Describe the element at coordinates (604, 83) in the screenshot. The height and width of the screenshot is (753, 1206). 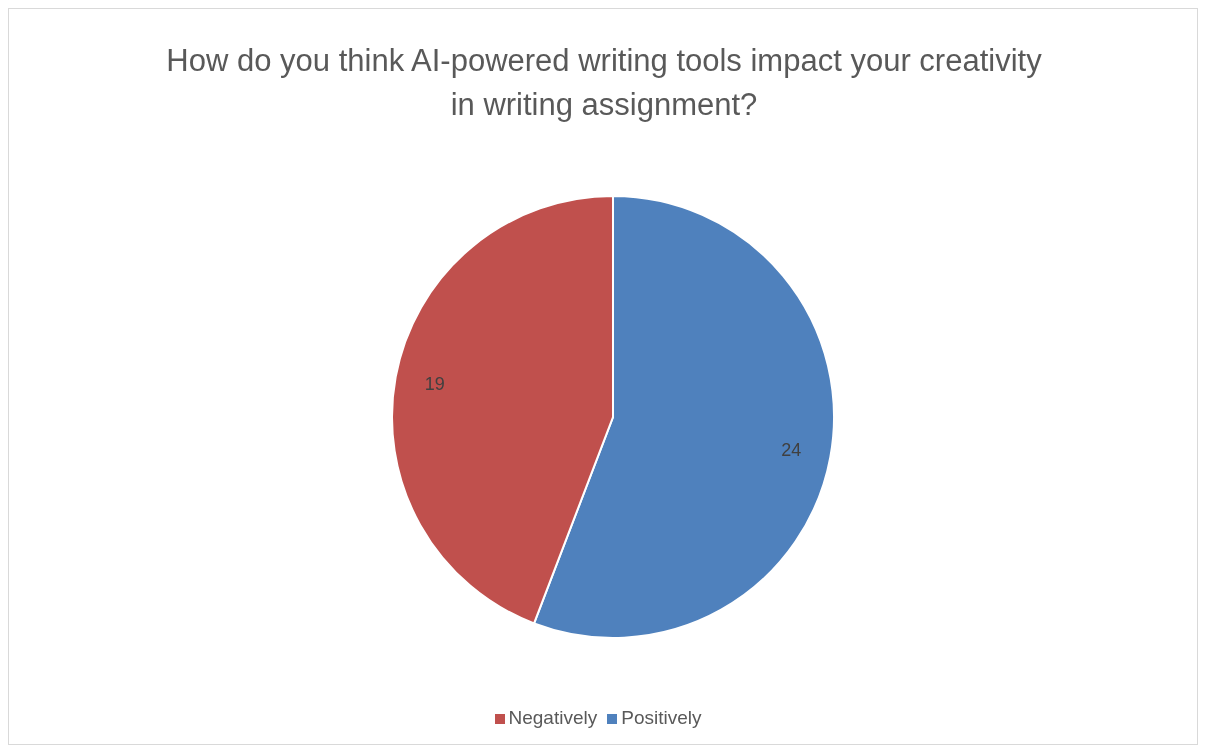
I see `chart-title: How do you think AI-powered writing tools impact your creativity in writing assignment?` at that location.